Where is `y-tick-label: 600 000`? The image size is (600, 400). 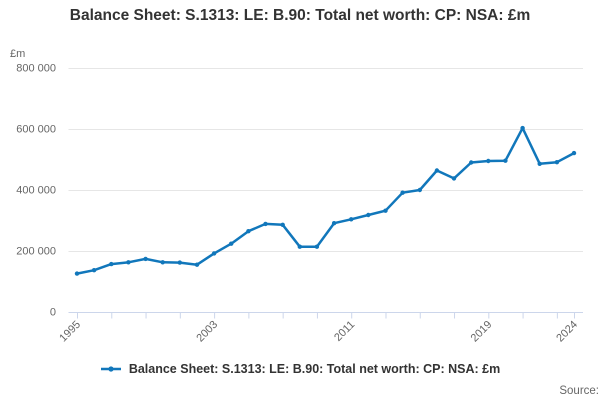 y-tick-label: 600 000 is located at coordinates (36, 130).